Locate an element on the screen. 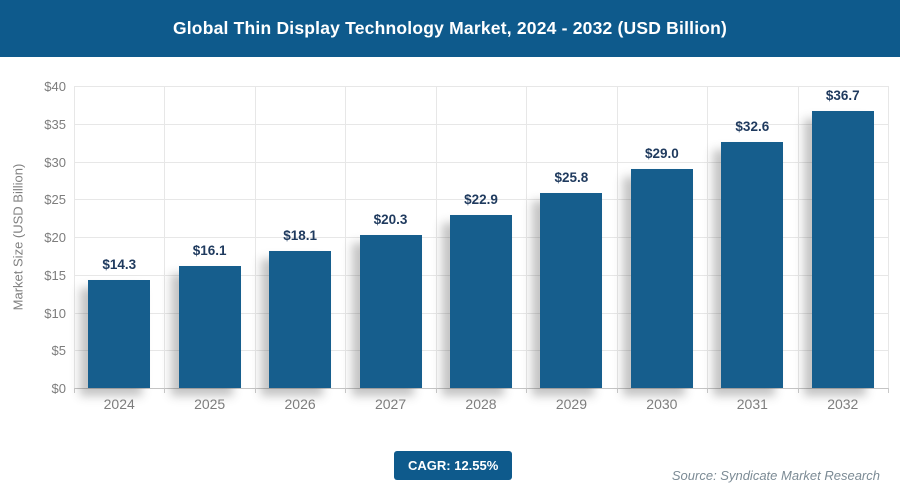 Image resolution: width=900 pixels, height=500 pixels. x-tick-label: 2026 is located at coordinates (300, 404).